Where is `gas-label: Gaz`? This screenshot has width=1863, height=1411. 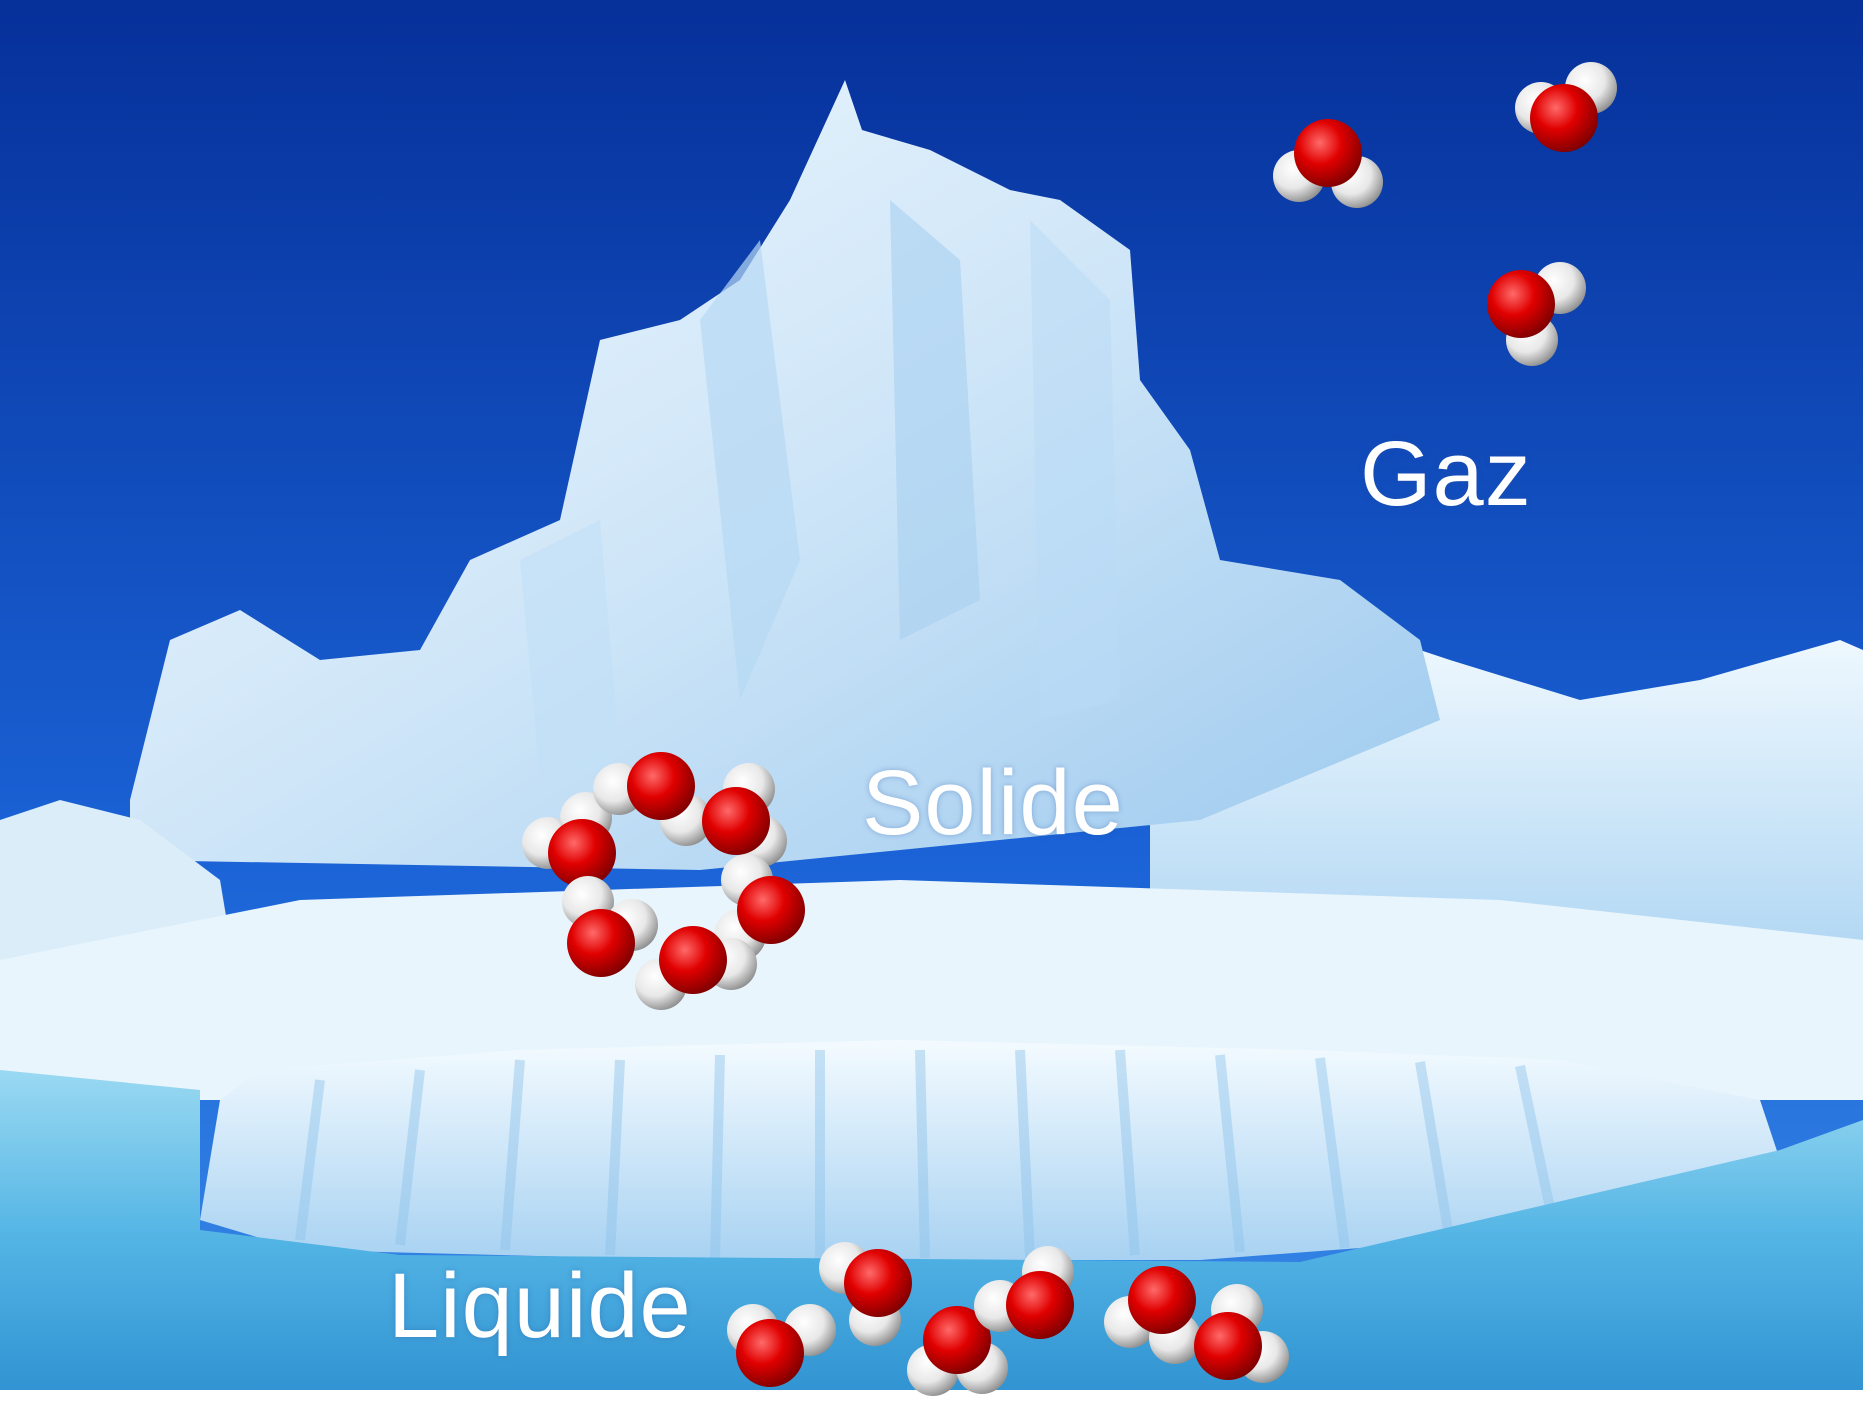 gas-label: Gaz is located at coordinates (1446, 474).